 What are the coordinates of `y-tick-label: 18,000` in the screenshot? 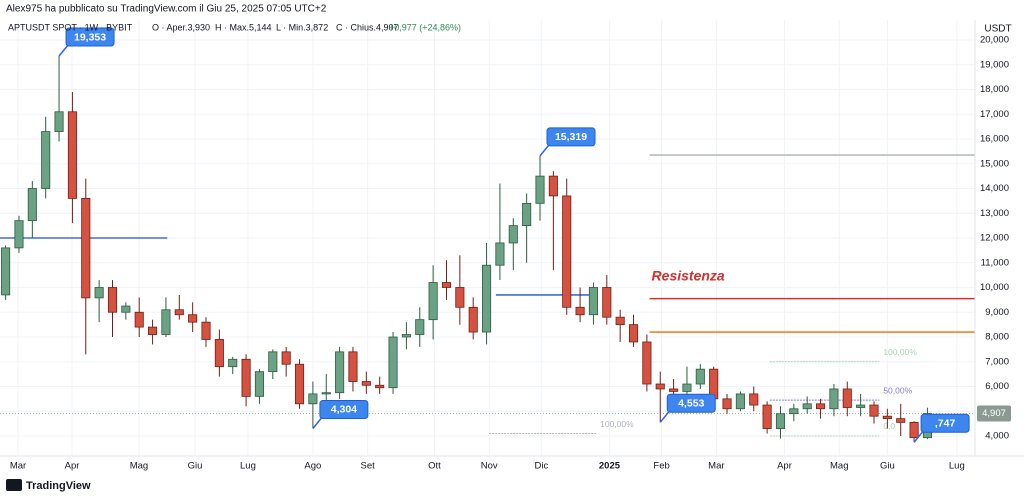 It's located at (994, 89).